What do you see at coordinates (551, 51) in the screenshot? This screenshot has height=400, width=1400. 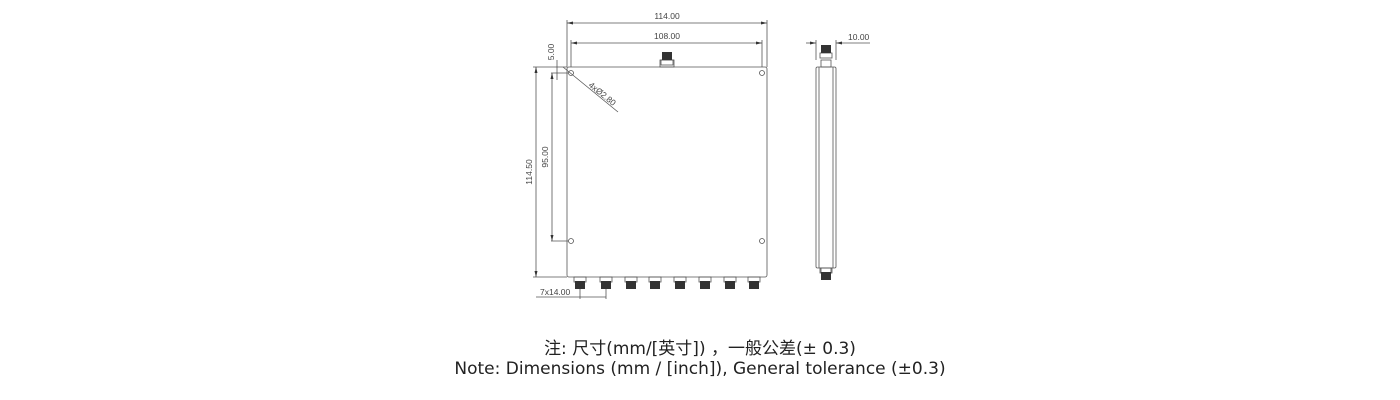 I see `dim-hole-offset: 5.00` at bounding box center [551, 51].